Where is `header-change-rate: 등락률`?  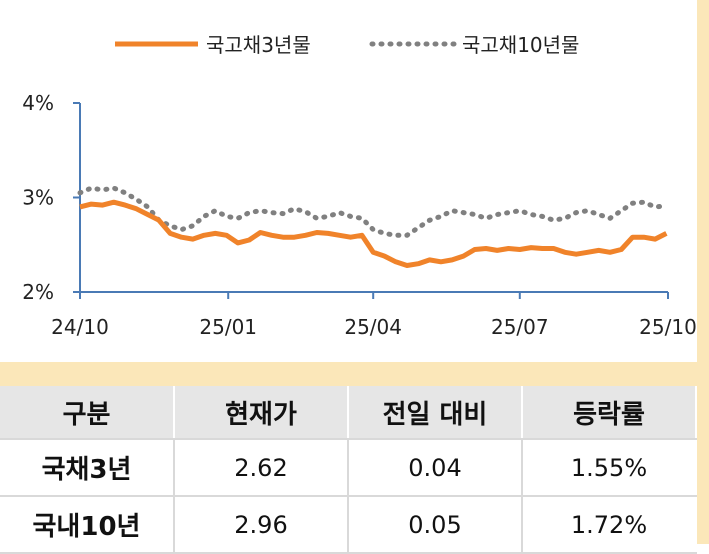 header-change-rate: 등락률 is located at coordinates (609, 413).